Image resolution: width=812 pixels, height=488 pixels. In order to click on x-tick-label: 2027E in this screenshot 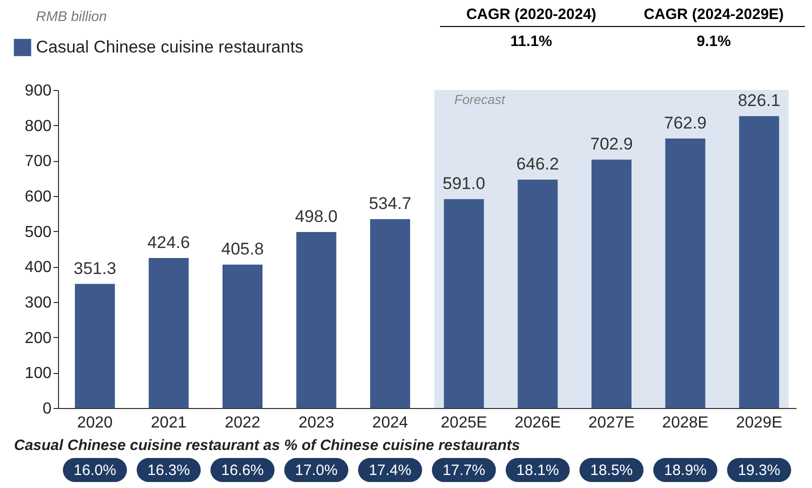, I will do `click(611, 423)`.